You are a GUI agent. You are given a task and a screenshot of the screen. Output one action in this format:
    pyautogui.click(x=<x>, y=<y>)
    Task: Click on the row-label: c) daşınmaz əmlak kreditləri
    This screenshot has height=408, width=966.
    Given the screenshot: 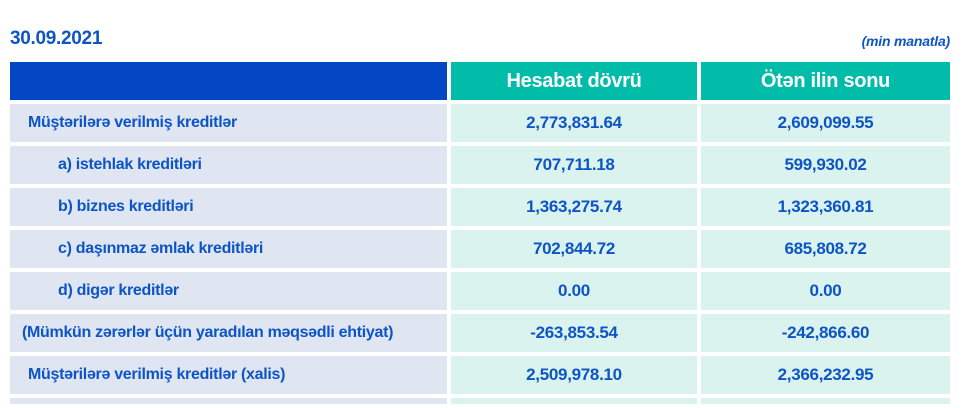 What is the action you would take?
    pyautogui.click(x=228, y=249)
    